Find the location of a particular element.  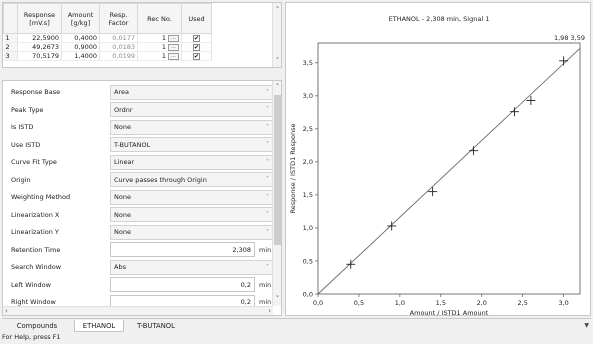

property-dropdown: T-BUTANOL ˅ is located at coordinates (191, 144).